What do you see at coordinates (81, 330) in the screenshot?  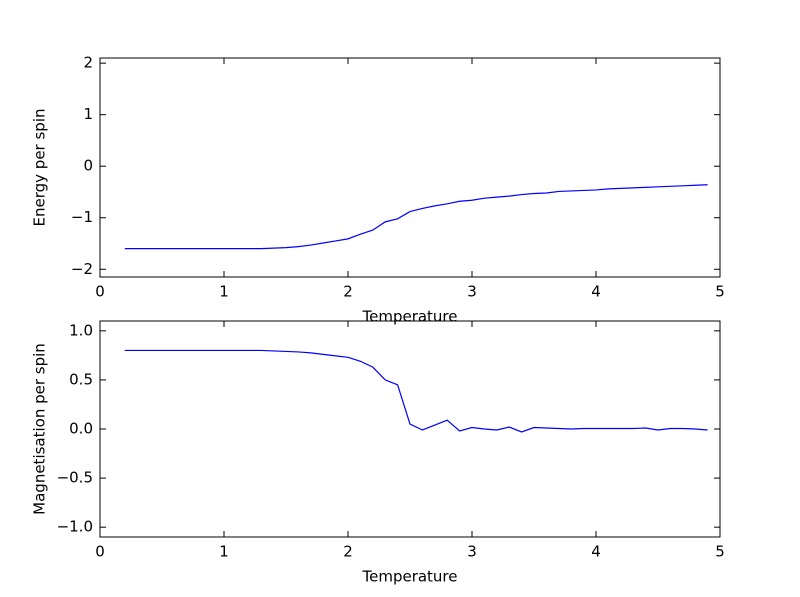 I see `y-tick-label: 1.0` at bounding box center [81, 330].